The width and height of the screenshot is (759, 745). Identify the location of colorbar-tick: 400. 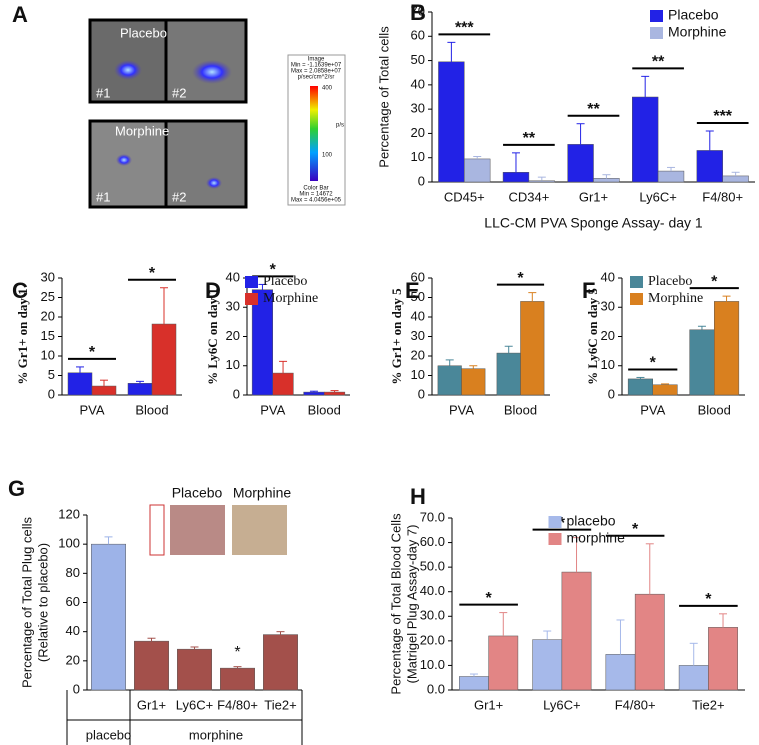
(327, 89).